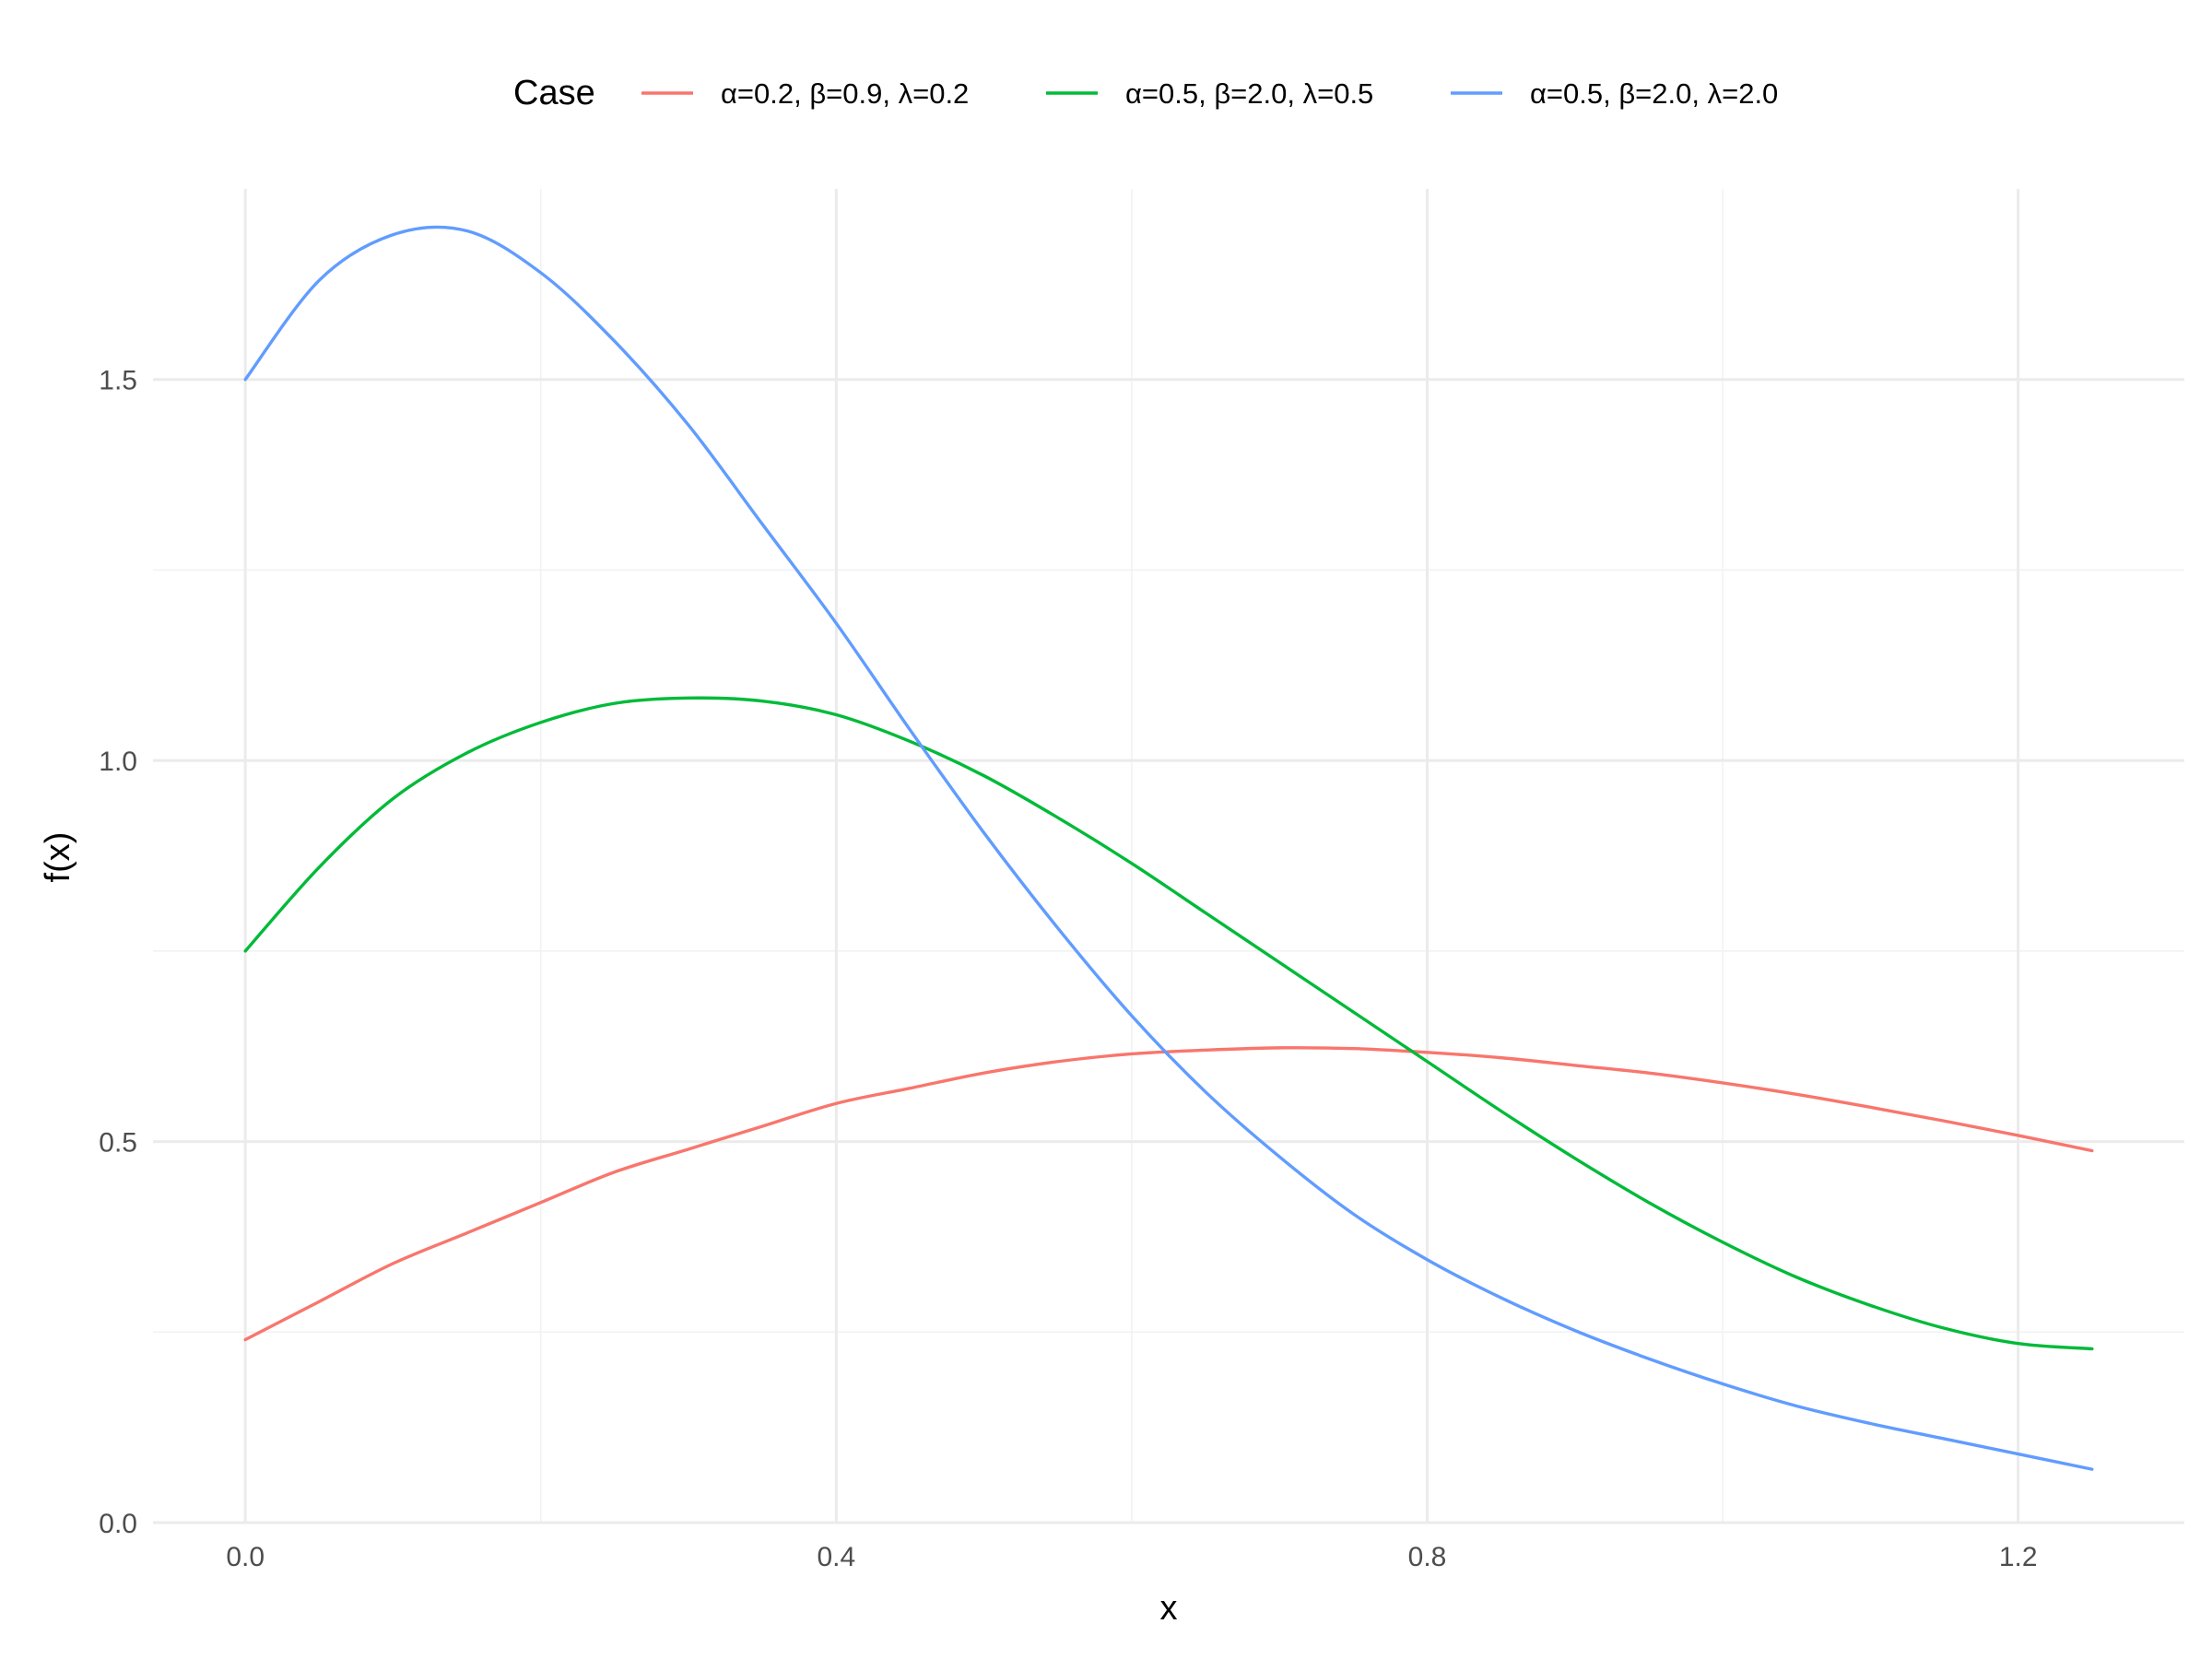  Describe the element at coordinates (58, 857) in the screenshot. I see `y-axis-title: f(x)` at that location.